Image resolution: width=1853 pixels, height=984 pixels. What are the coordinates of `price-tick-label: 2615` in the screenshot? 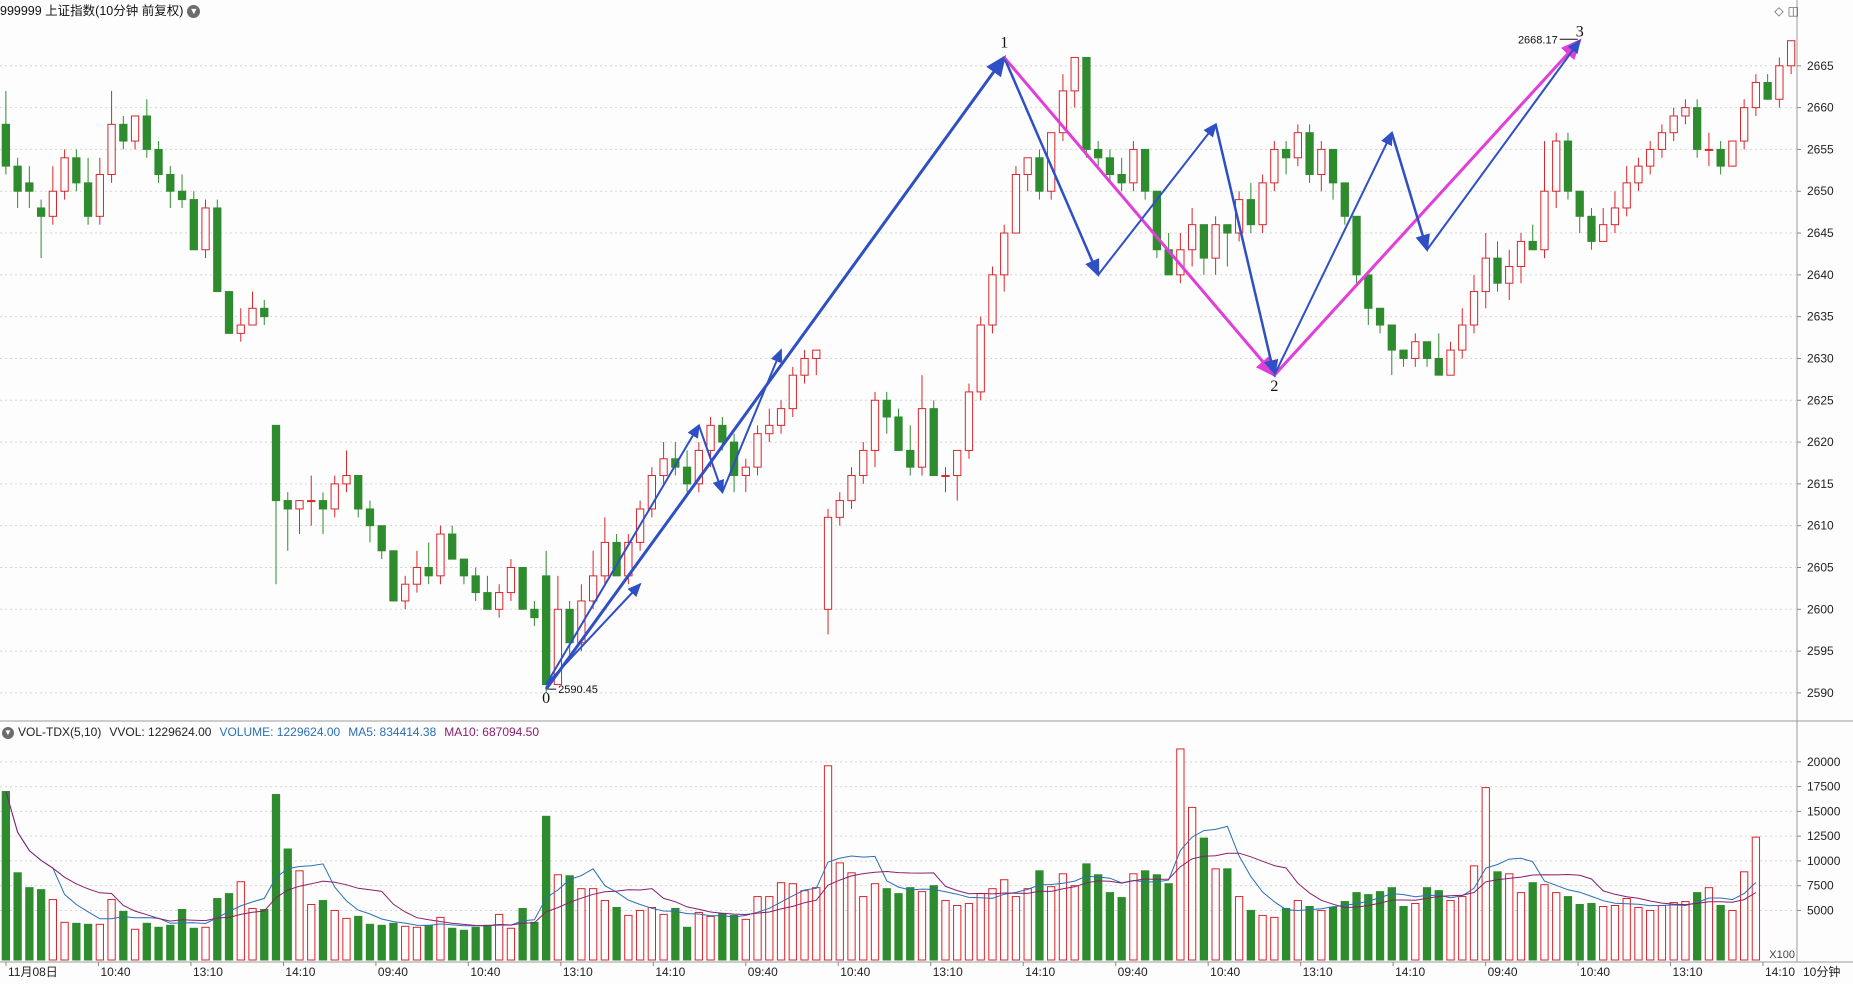 It's located at (1820, 484).